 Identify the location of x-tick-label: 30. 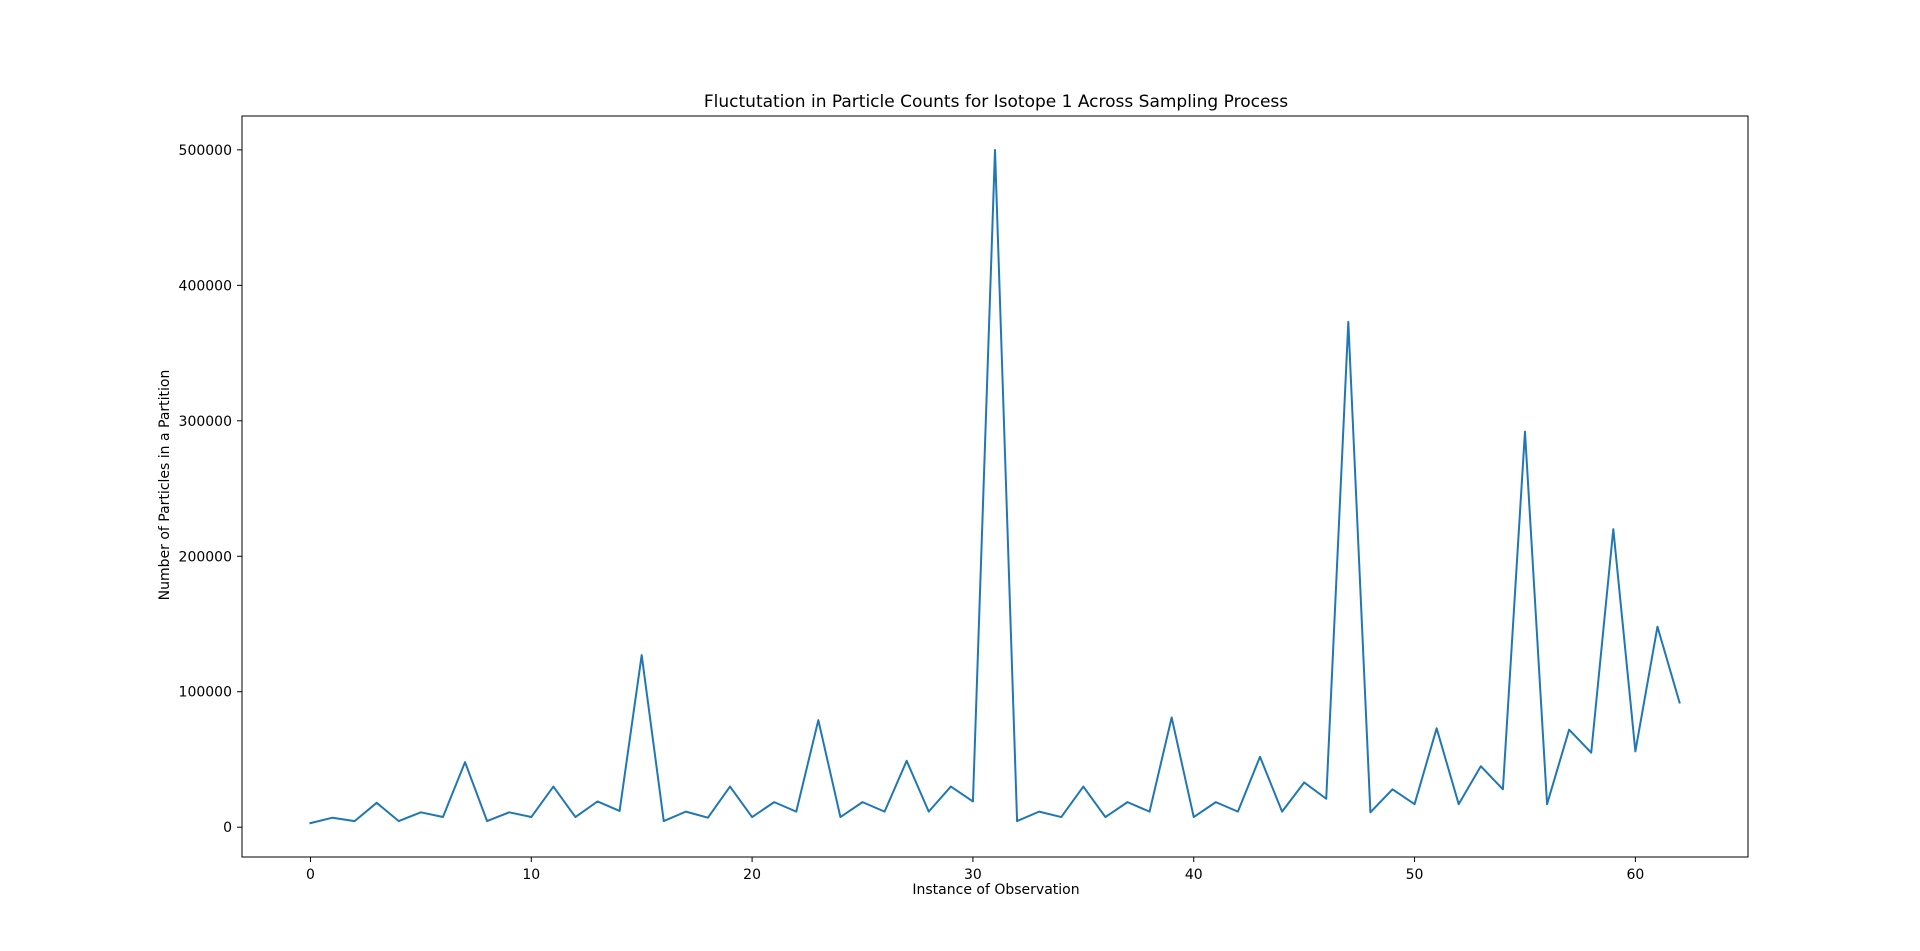
(973, 875).